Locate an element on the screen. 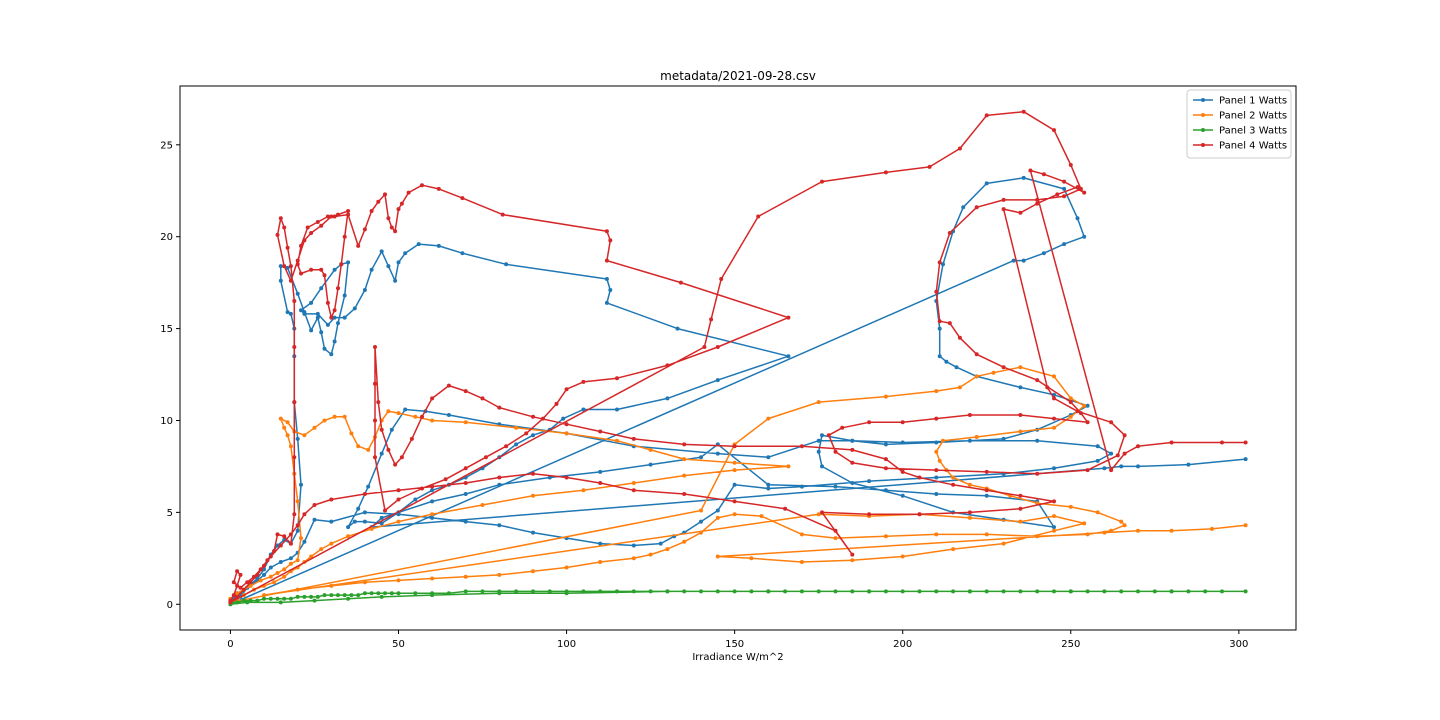  chart-title: metadata/2021-09-28.csv is located at coordinates (738, 76).